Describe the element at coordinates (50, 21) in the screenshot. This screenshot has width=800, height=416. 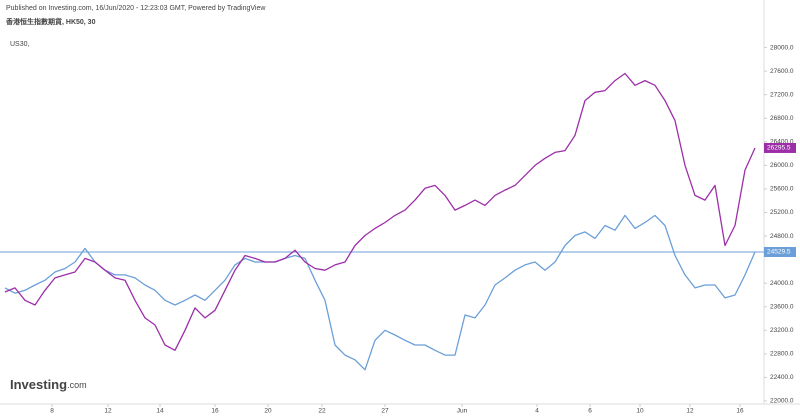
I see `legend-entry: 香港恒生指數期貨, HK50, 30` at that location.